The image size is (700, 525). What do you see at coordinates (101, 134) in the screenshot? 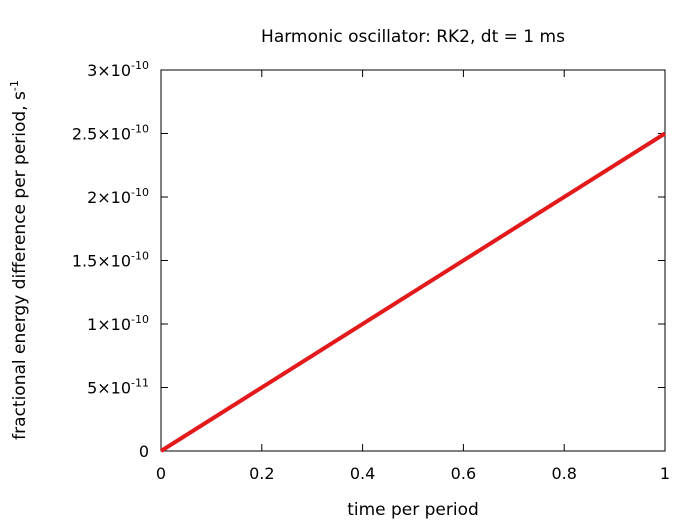
I see `y-tick-mantissa: 2.5×10` at bounding box center [101, 134].